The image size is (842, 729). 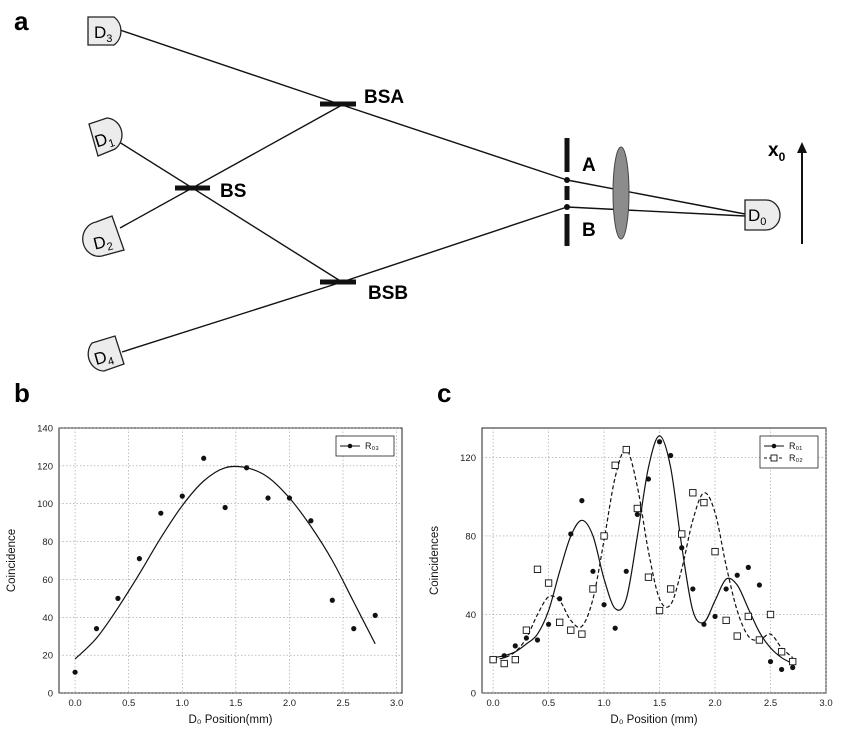 I want to click on chart-b-xtick-label: 1.0, so click(x=182, y=703).